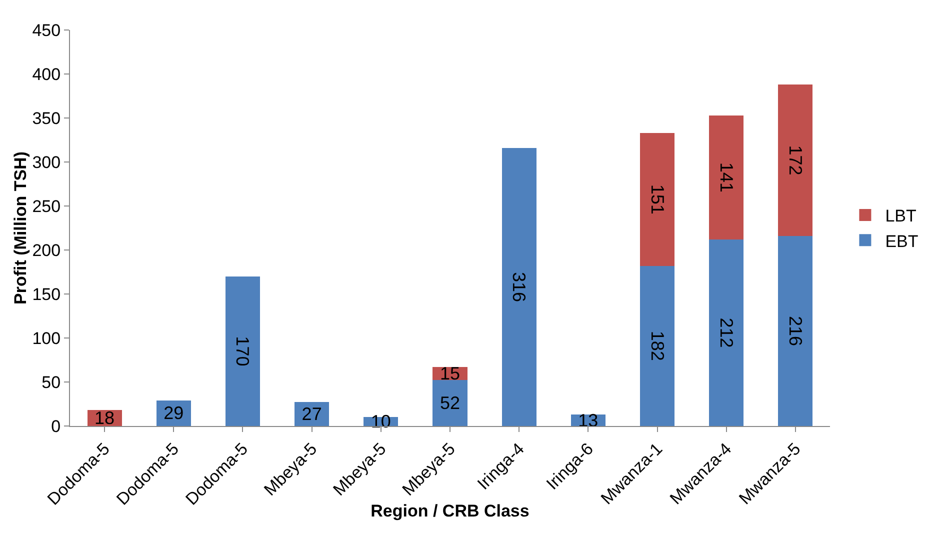  What do you see at coordinates (56, 426) in the screenshot?
I see `y-tick-label: 0` at bounding box center [56, 426].